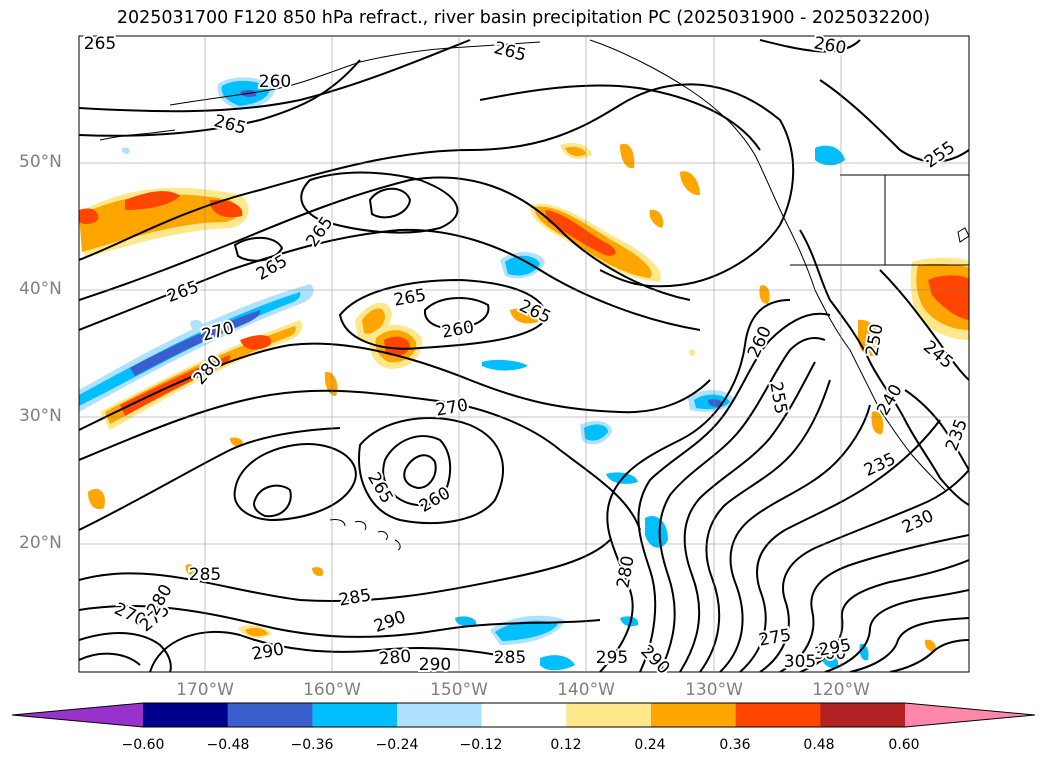 This screenshot has width=1047, height=765. What do you see at coordinates (40, 543) in the screenshot?
I see `lat-label-20n: 20°N` at bounding box center [40, 543].